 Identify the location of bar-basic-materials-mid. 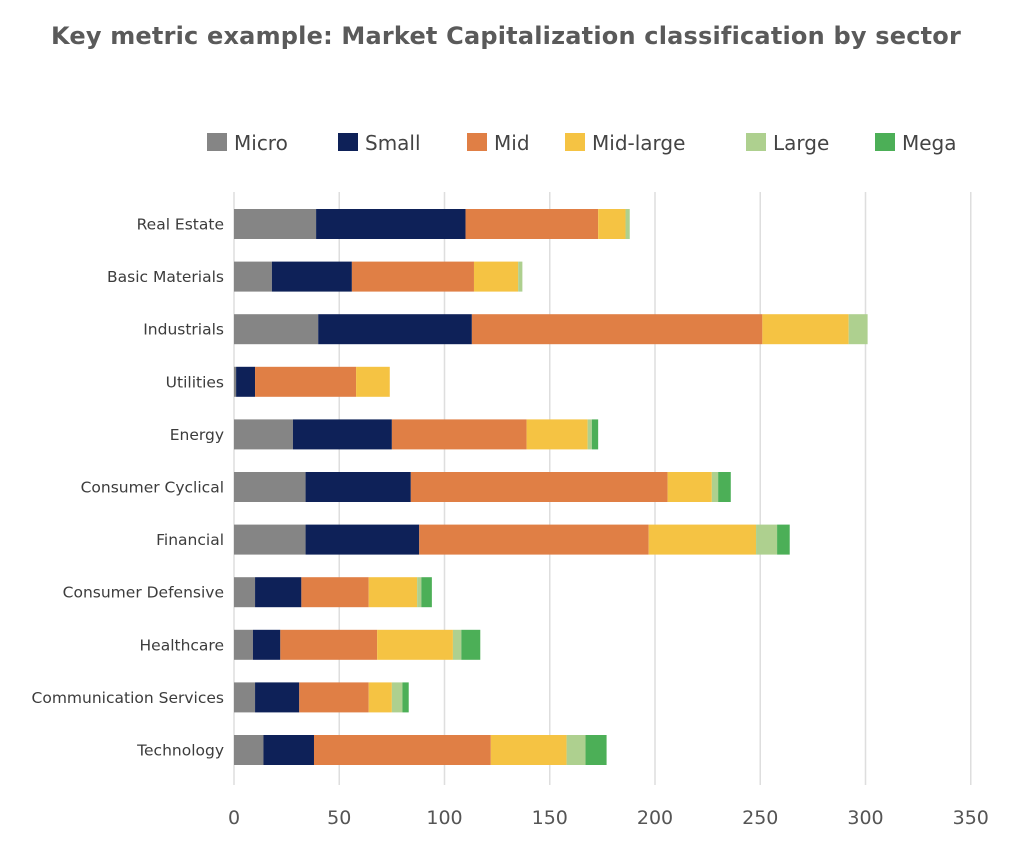
(412, 276).